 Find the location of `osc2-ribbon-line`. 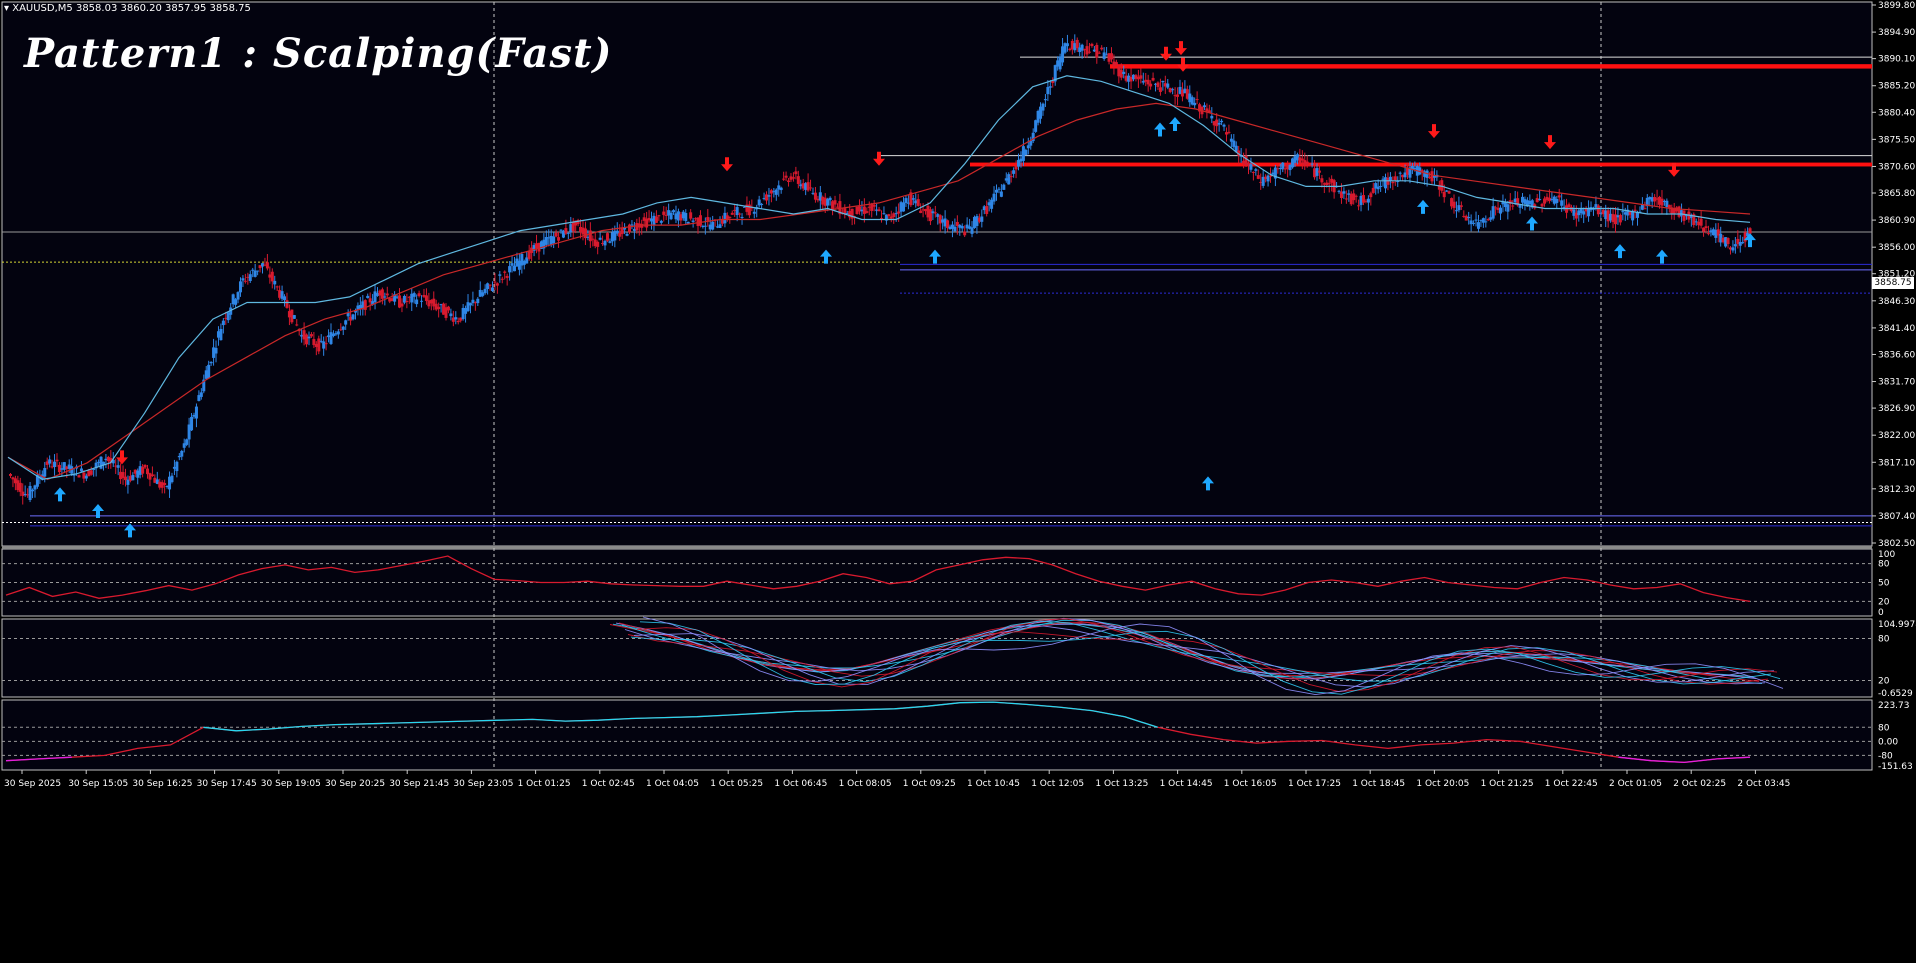

osc2-ribbon-line is located at coordinates (1186, 651).